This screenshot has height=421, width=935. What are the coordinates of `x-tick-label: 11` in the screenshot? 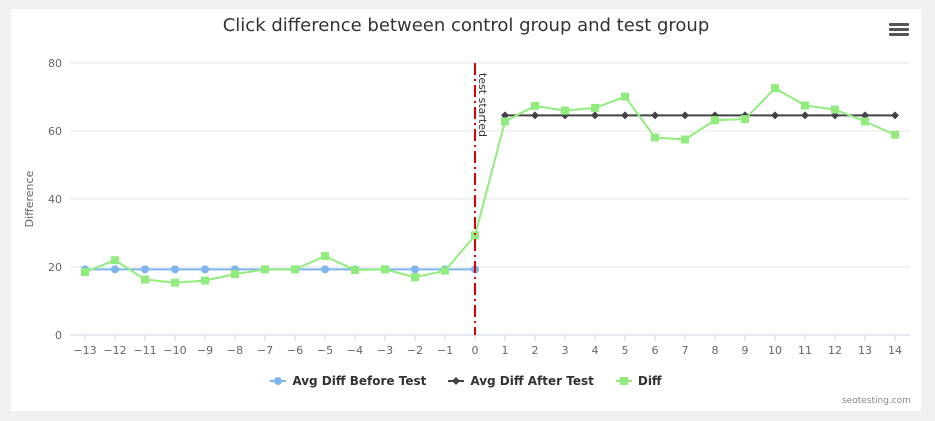 It's located at (805, 350).